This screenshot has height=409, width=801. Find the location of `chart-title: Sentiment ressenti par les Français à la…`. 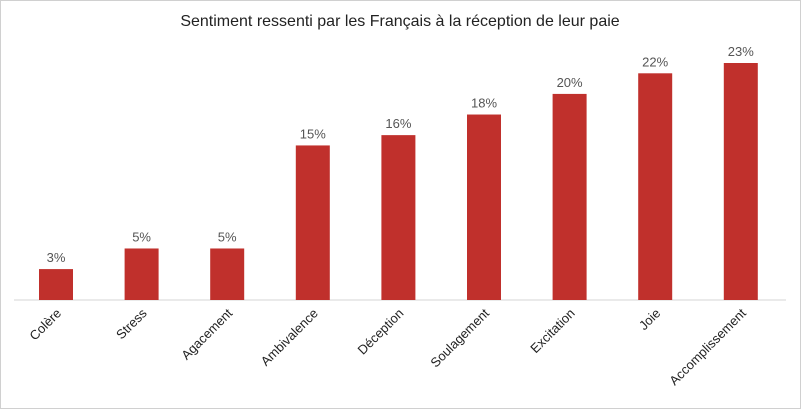

chart-title: Sentiment ressenti par les Français à la… is located at coordinates (399, 21).